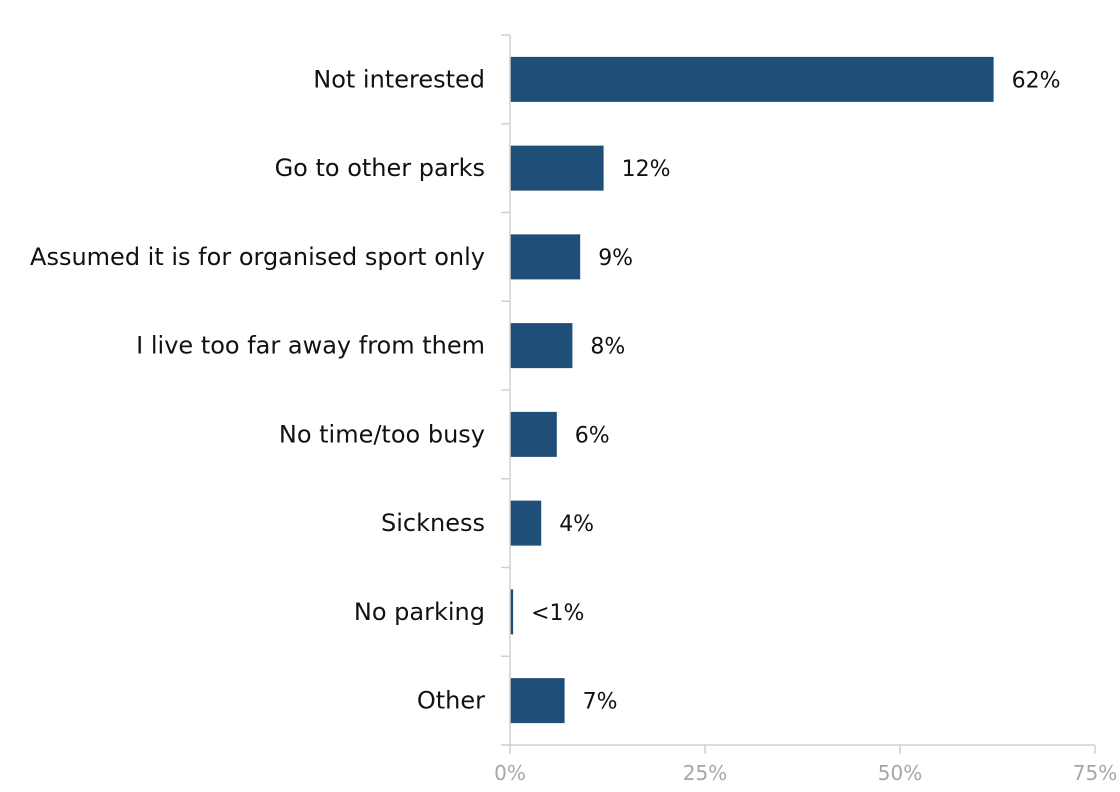 This screenshot has height=792, width=1120. What do you see at coordinates (433, 523) in the screenshot?
I see `category-label: Sickness` at bounding box center [433, 523].